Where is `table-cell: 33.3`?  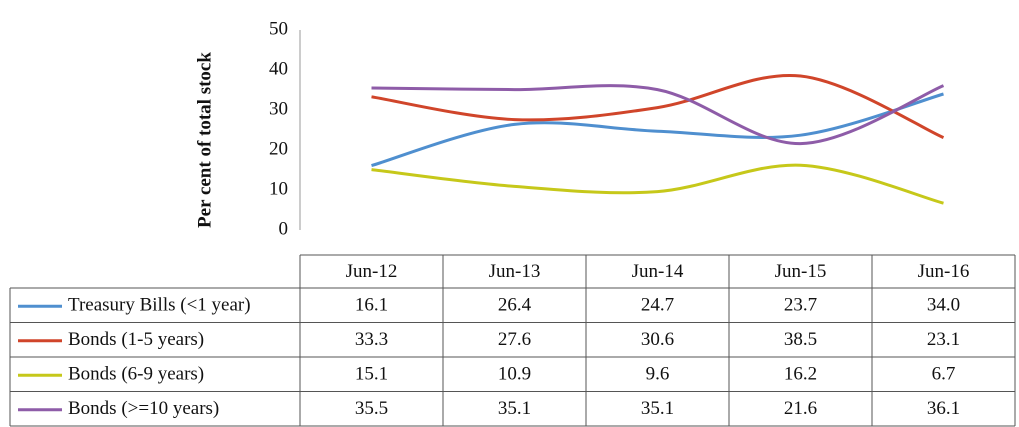
table-cell: 33.3 is located at coordinates (371, 339).